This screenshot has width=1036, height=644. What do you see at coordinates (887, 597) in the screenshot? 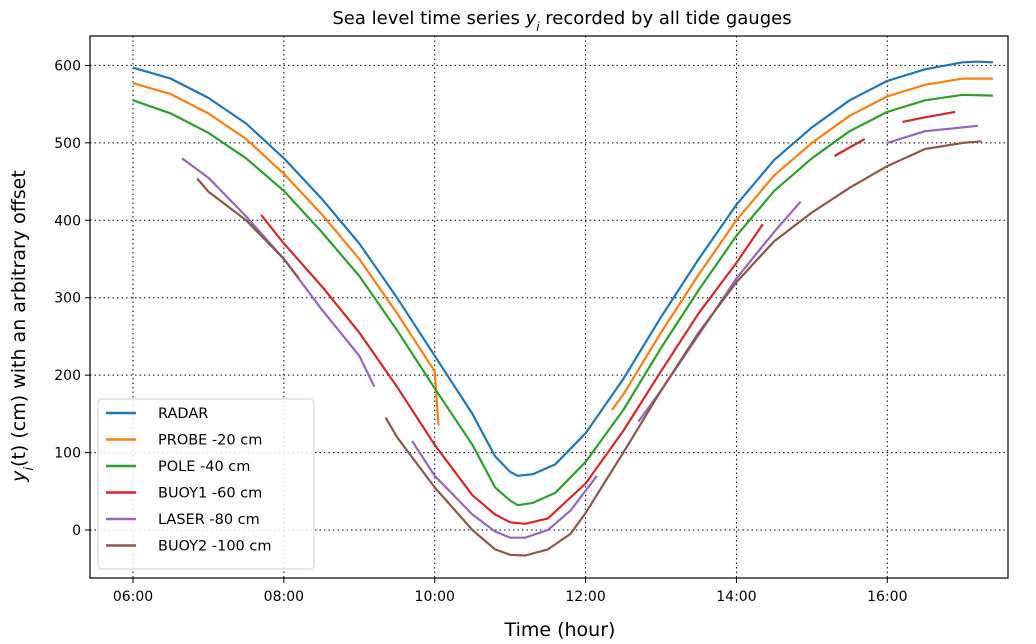
I see `x-tick-label: 16:00` at bounding box center [887, 597].